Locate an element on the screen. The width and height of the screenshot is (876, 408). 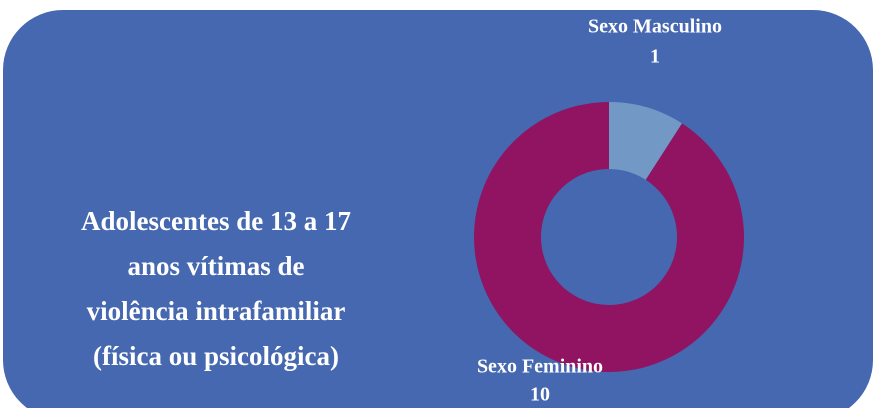
slice-value-label: 10 is located at coordinates (540, 395).